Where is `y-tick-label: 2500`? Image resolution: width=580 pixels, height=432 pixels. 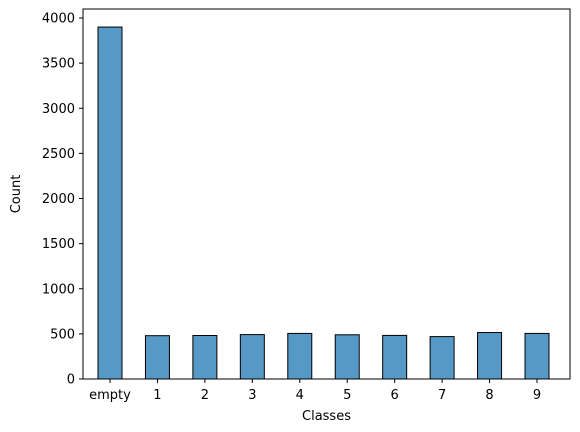 y-tick-label: 2500 is located at coordinates (58, 154).